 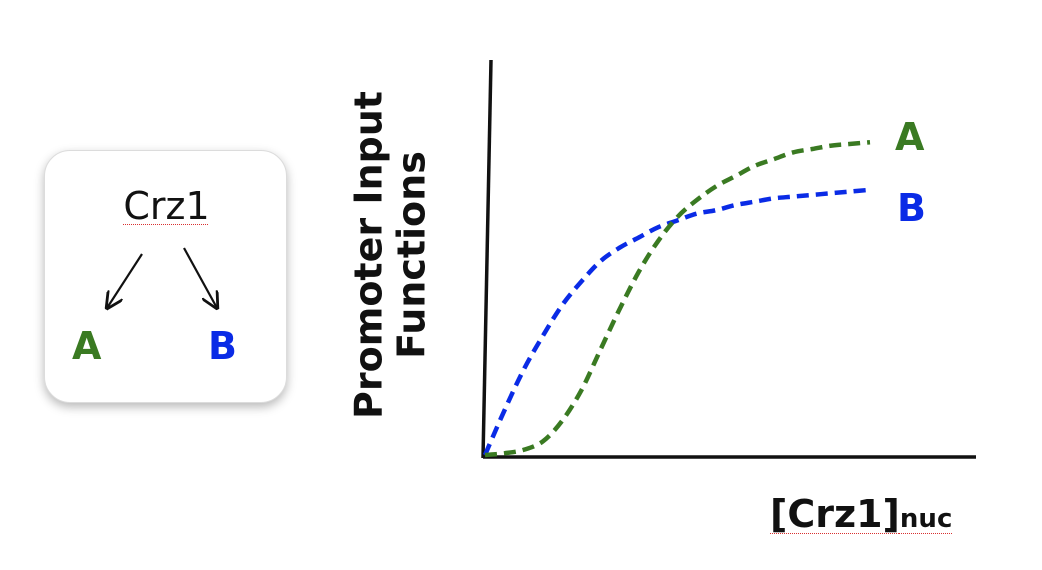 I want to click on x-axis-label: [Crz1]nuc, so click(x=861, y=514).